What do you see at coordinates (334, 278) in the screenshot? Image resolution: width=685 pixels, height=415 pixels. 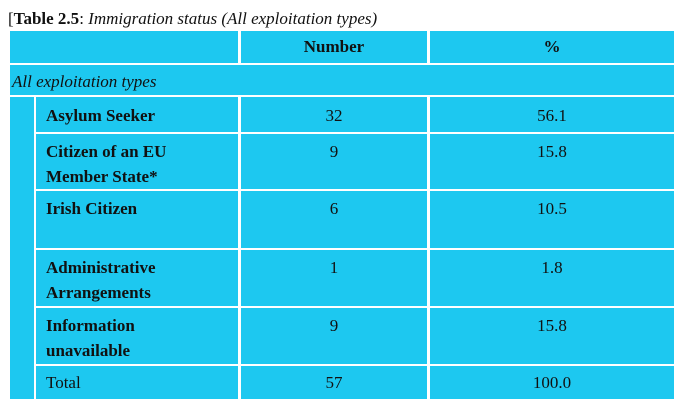 I see `row-number-administrative-arrangements: 1` at bounding box center [334, 278].